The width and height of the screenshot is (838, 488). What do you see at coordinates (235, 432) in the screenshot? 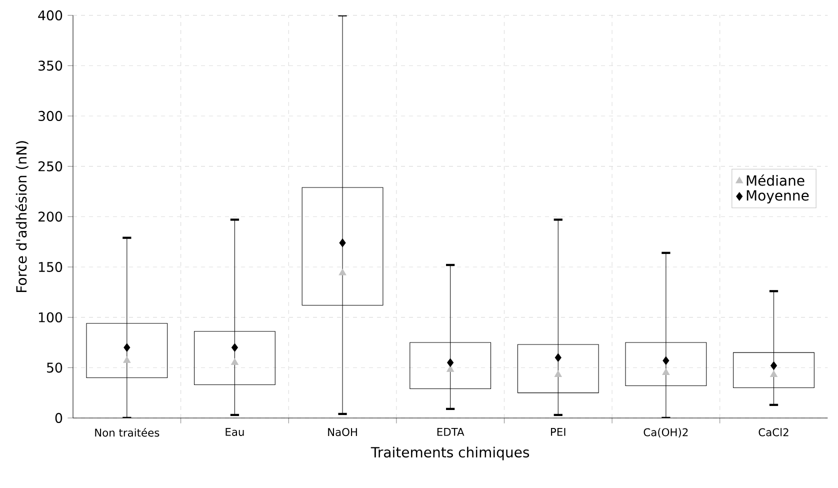
I see `x-tick-label: Eau` at bounding box center [235, 432].